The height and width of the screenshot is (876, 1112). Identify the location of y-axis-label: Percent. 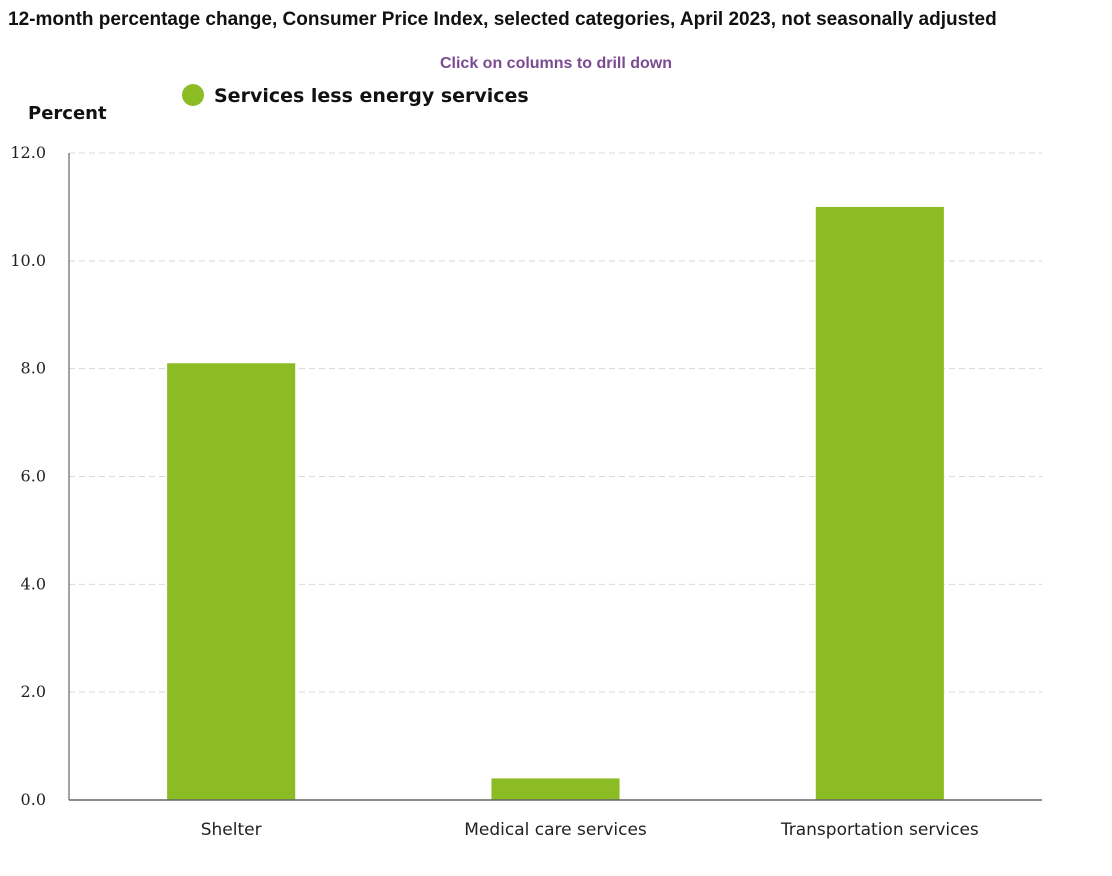
(67, 113).